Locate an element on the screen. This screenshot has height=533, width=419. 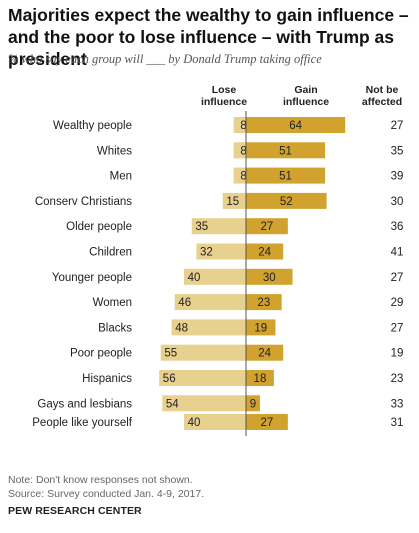
value-label-not-affected: 35 is located at coordinates (397, 151).